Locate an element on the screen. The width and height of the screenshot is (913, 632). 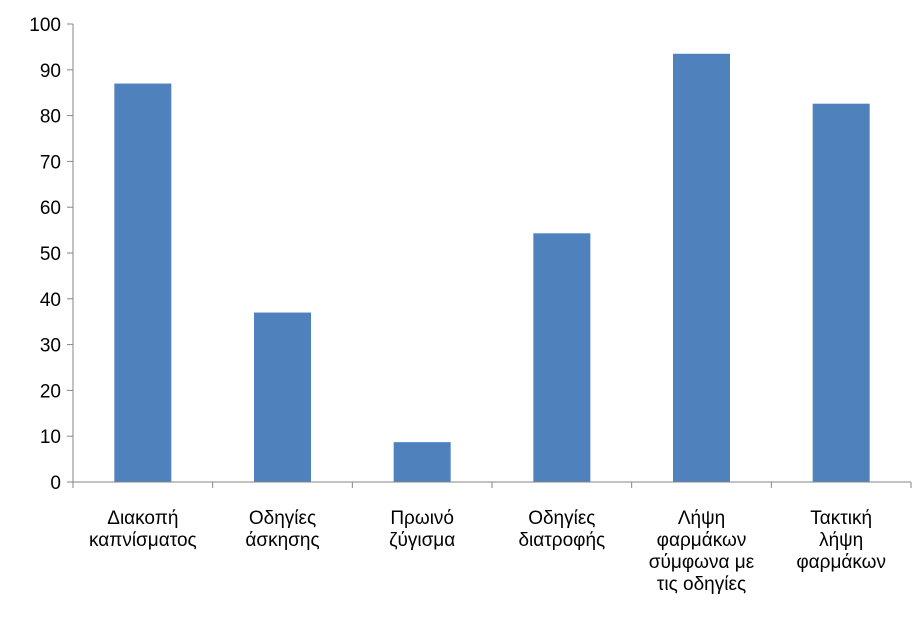
x-category-label: Πρωινό ζύγισμα is located at coordinates (422, 529).